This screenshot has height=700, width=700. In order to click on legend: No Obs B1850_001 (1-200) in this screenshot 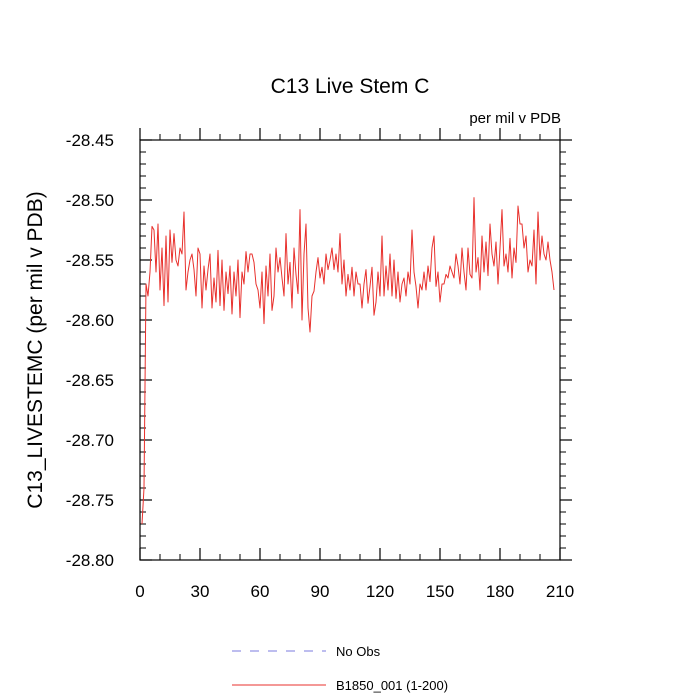, I will do `click(340, 668)`.